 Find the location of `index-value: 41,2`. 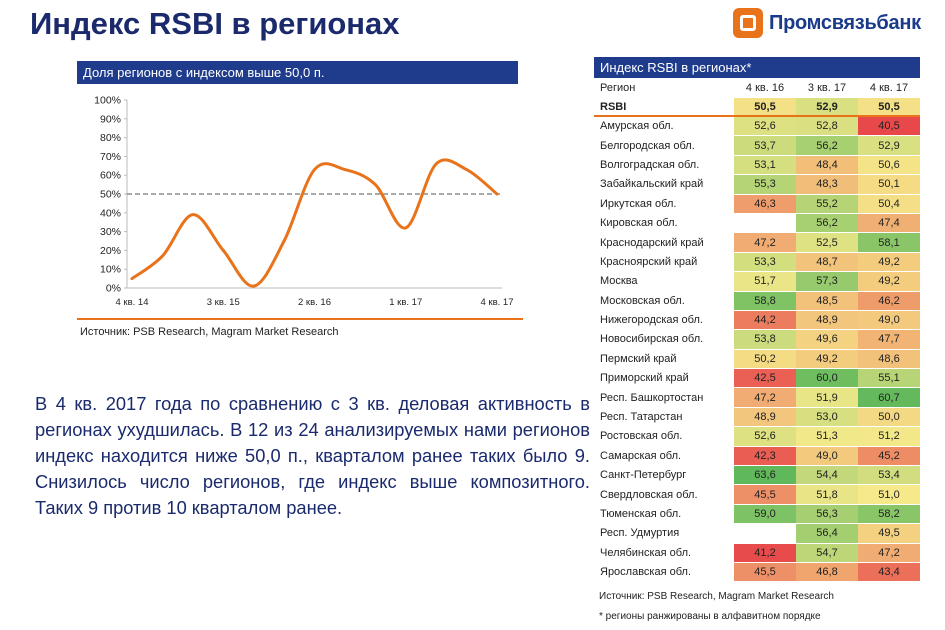

index-value: 41,2 is located at coordinates (765, 553).